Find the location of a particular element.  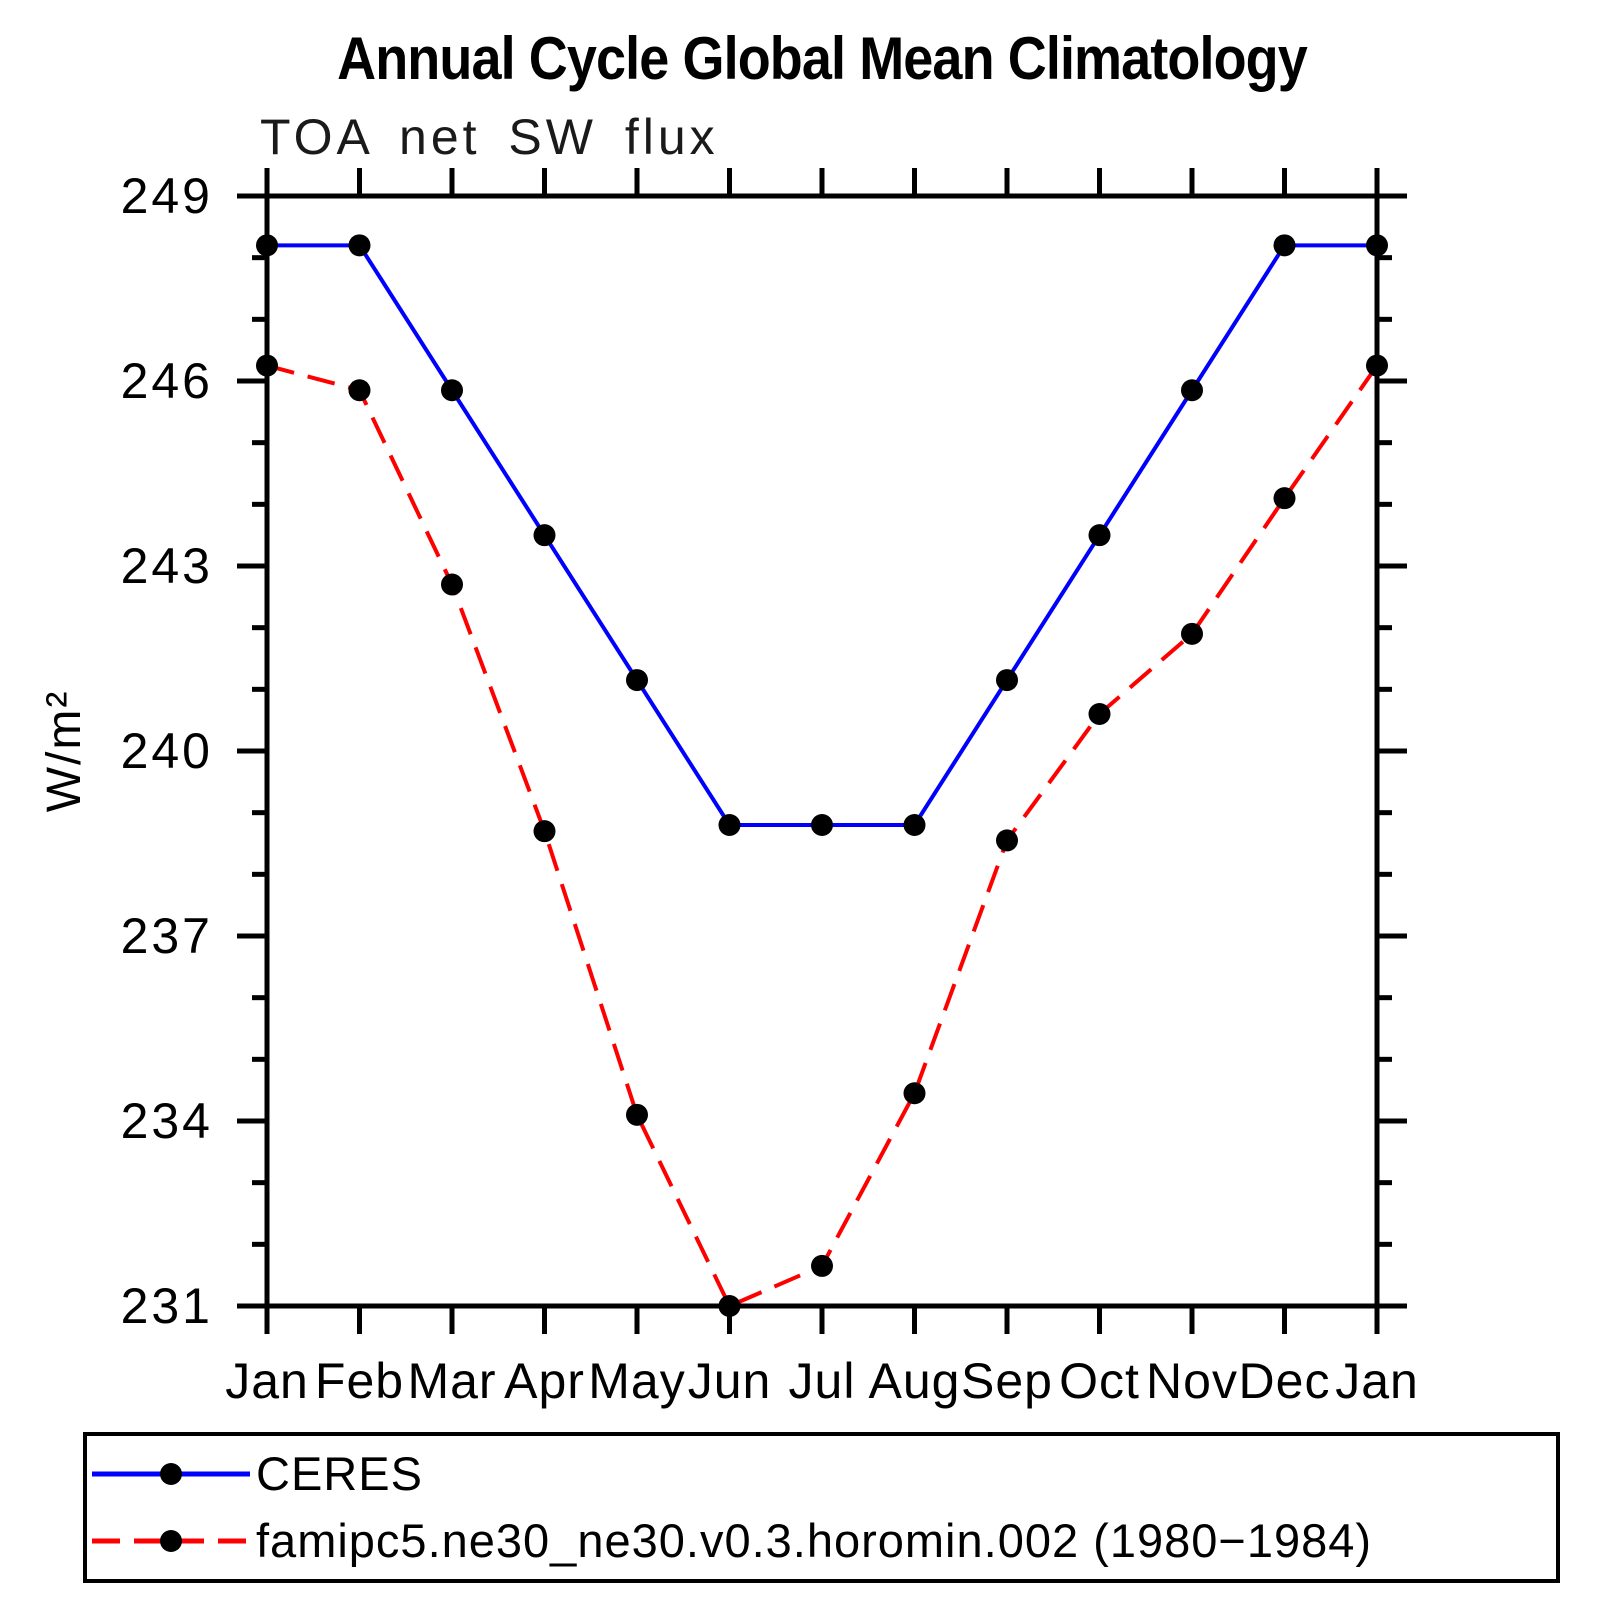

x-axis-label: Jul is located at coordinates (822, 1381).